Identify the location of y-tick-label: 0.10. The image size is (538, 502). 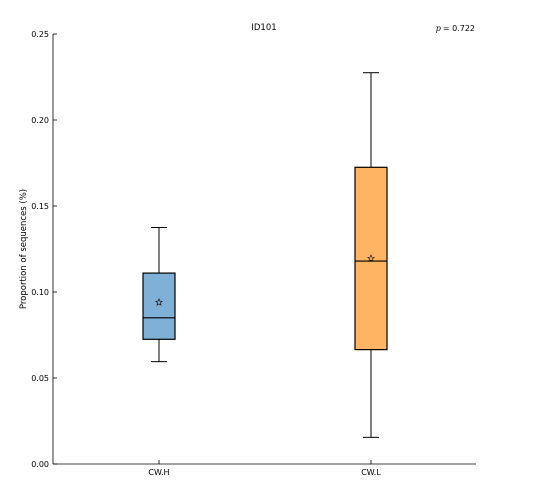
(40, 292).